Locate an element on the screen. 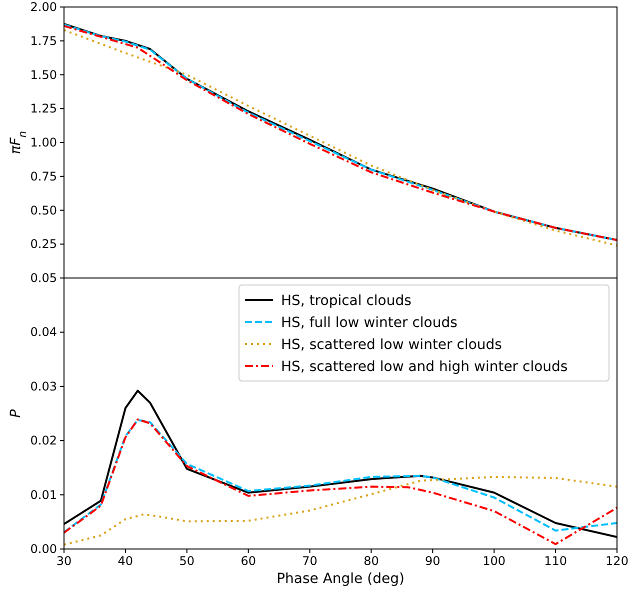  x-tick-label: 120 is located at coordinates (617, 561).